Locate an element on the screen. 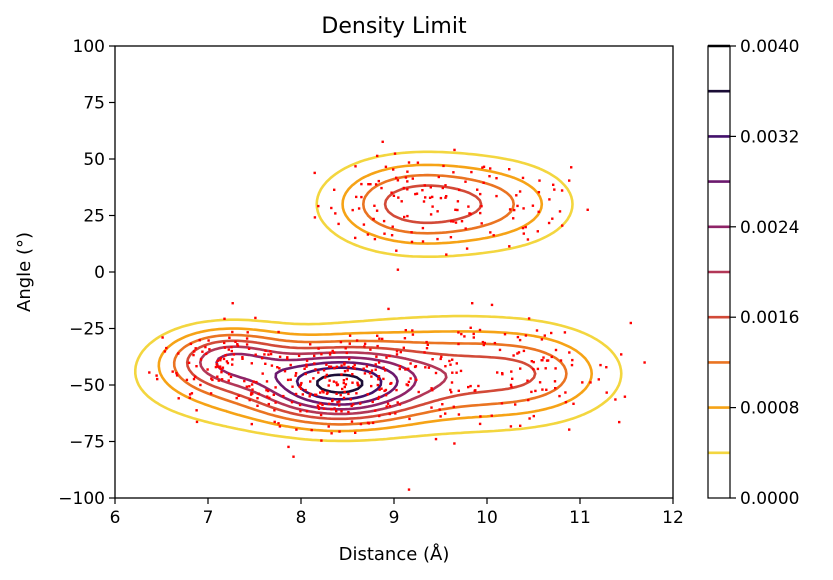 This screenshot has width=833, height=580. x-tick-label: 11 is located at coordinates (580, 518).